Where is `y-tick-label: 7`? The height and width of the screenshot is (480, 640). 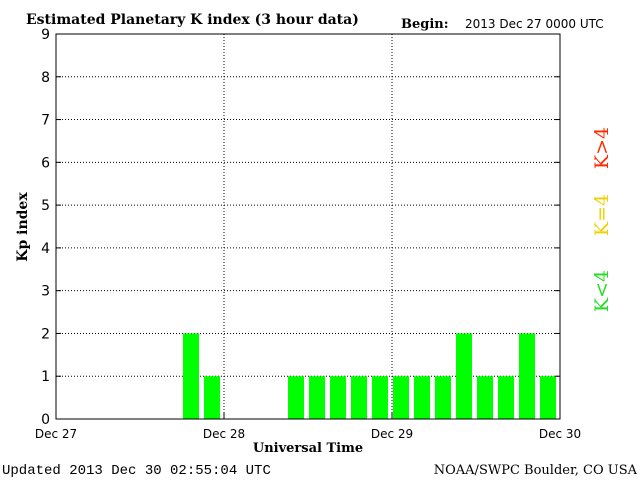
y-tick-label: 7 is located at coordinates (45, 121).